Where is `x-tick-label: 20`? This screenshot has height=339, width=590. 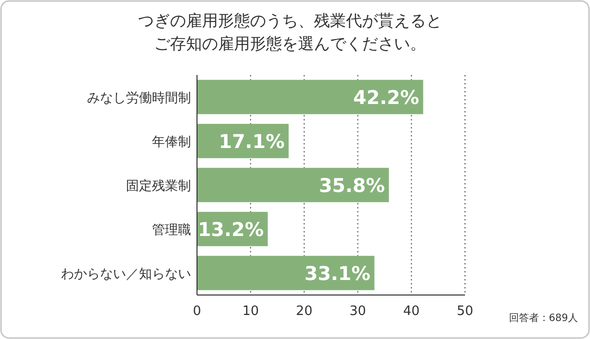 x-tick-label: 20 is located at coordinates (304, 311).